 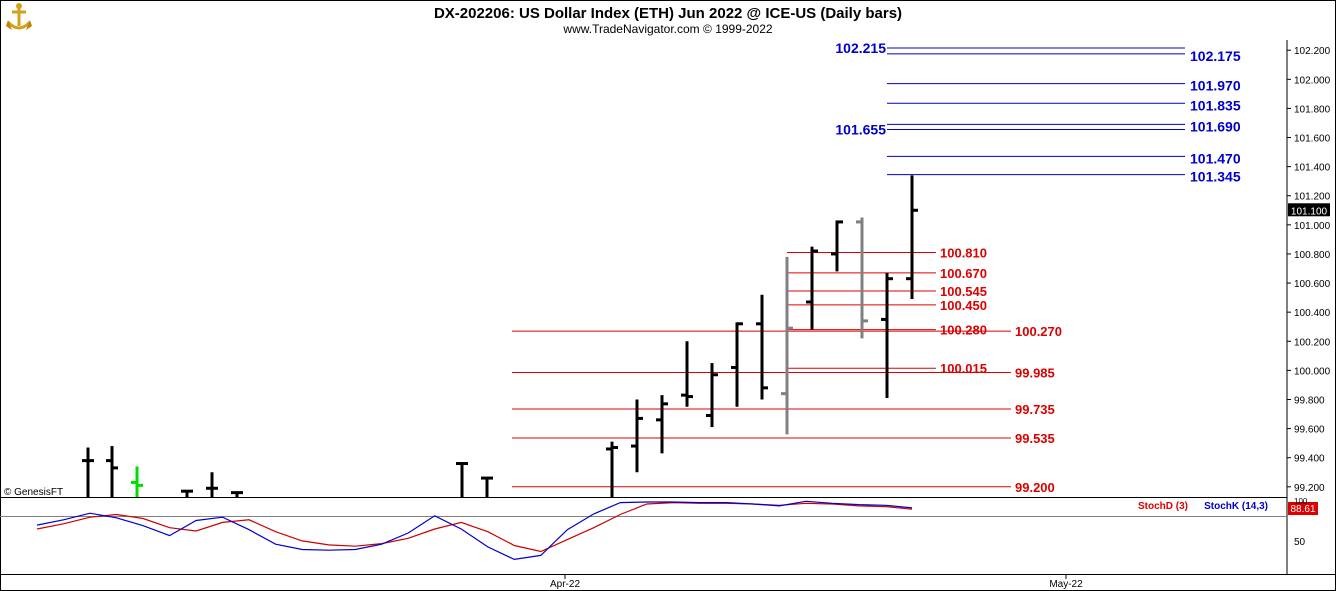 I want to click on support-label: 99.200, so click(x=1035, y=487).